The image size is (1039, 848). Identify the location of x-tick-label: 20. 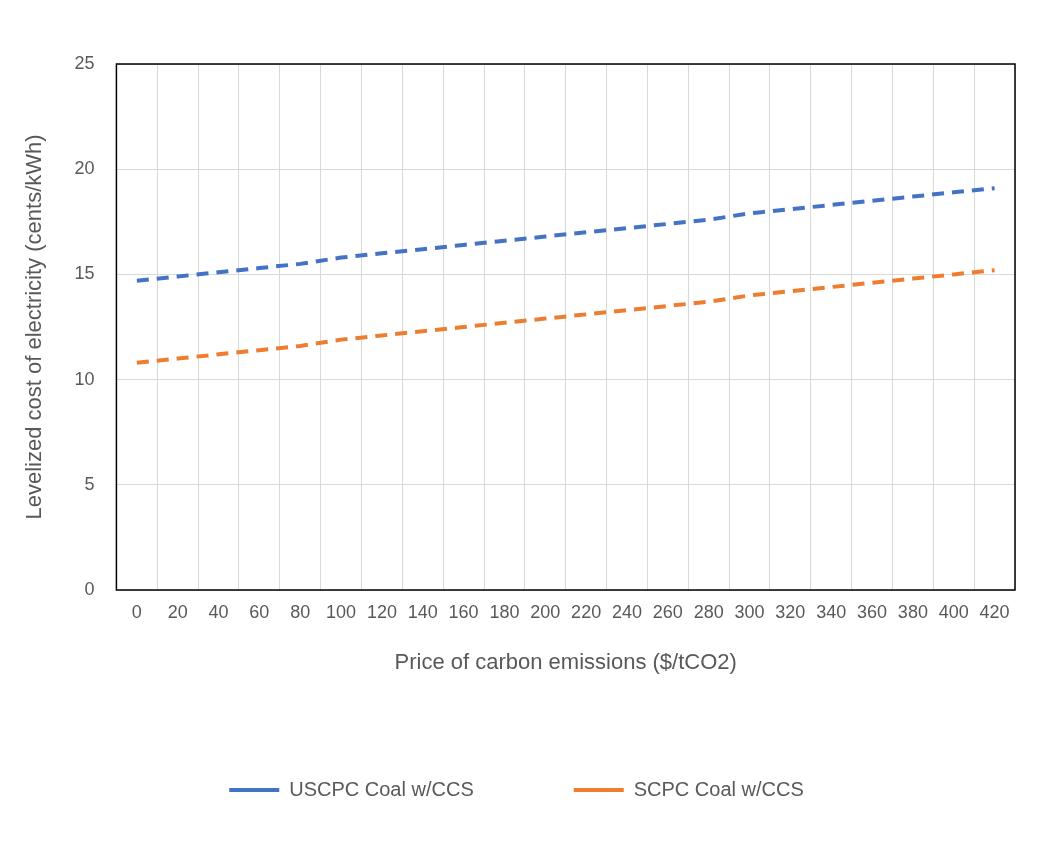
(177, 611).